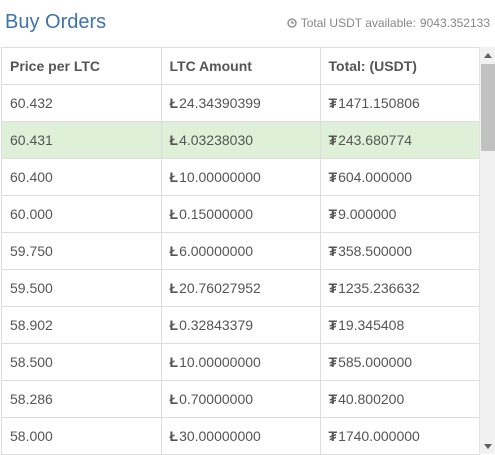 This screenshot has height=455, width=495. I want to click on total-cell: ₮1740.000000, so click(400, 436).